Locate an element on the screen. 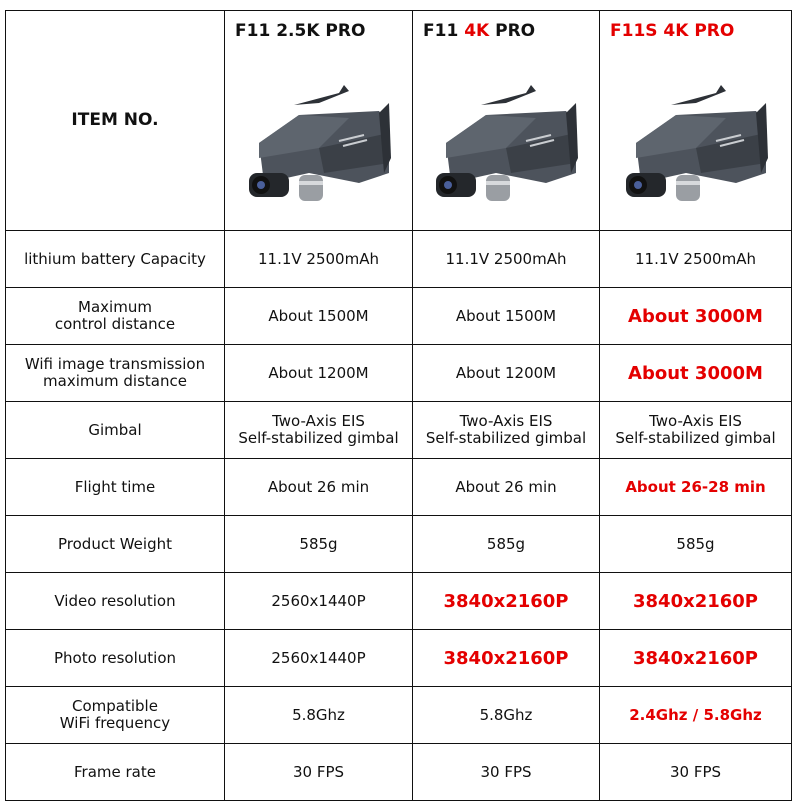 The image size is (800, 801). row-label: Wifi image transmission maximum distance is located at coordinates (115, 373).